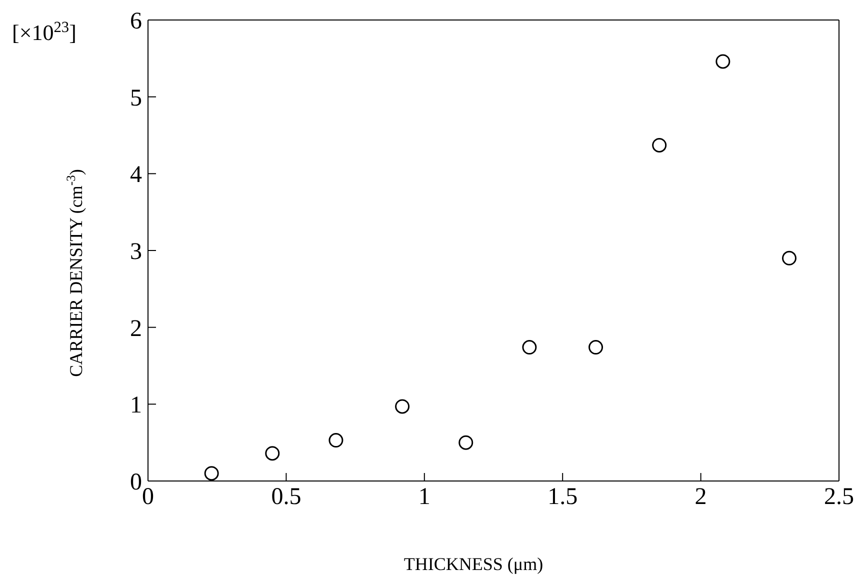  What do you see at coordinates (136, 329) in the screenshot?
I see `y-tick-label: 2` at bounding box center [136, 329].